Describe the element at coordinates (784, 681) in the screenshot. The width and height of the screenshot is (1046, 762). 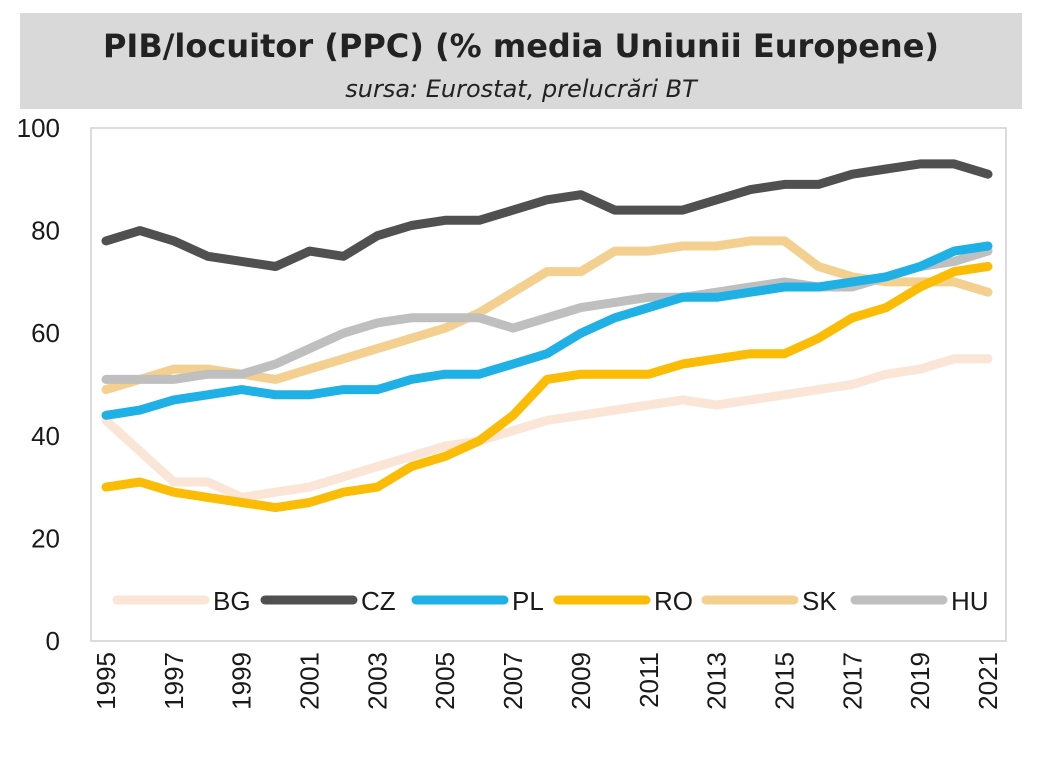
I see `x-tick-label: 2015` at that location.